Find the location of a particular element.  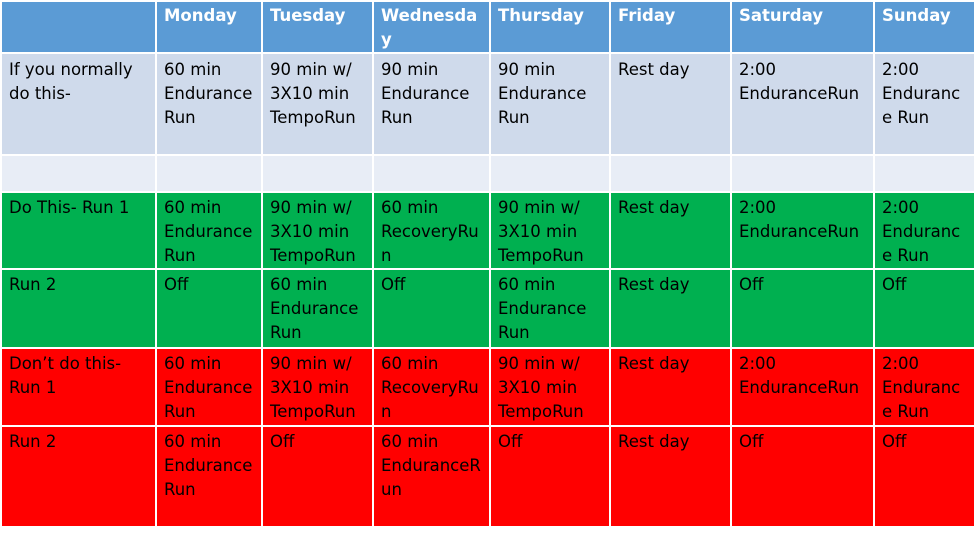

header-monday: Monday is located at coordinates (209, 27).